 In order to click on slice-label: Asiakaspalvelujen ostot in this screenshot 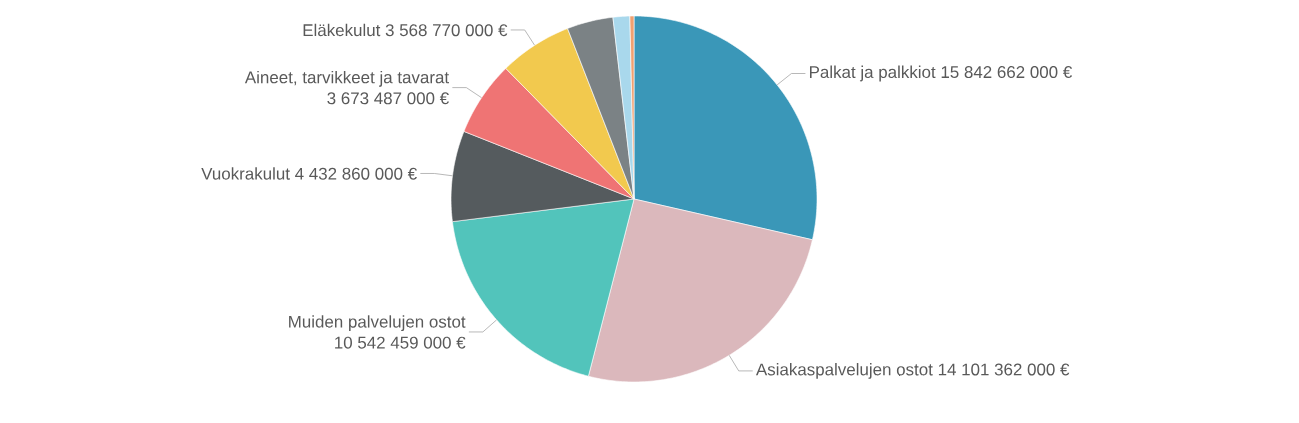, I will do `click(844, 371)`.